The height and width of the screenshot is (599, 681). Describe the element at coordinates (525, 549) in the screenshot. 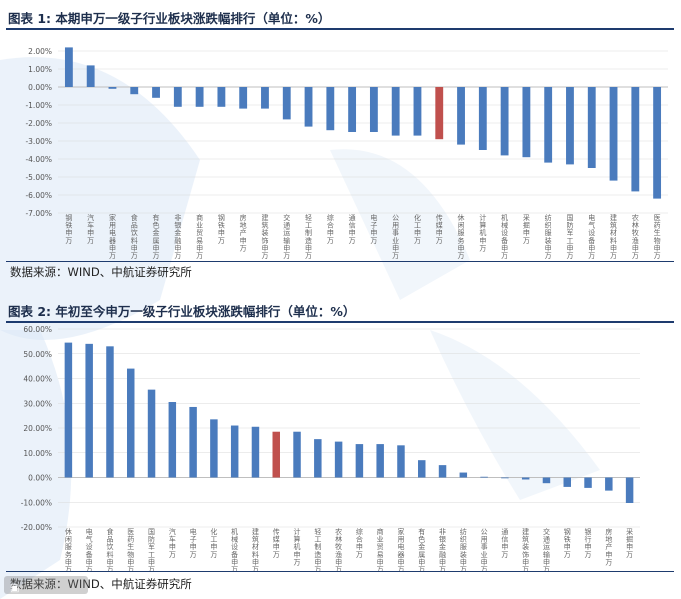

I see `x-tick-label: 建筑装饰申万` at that location.